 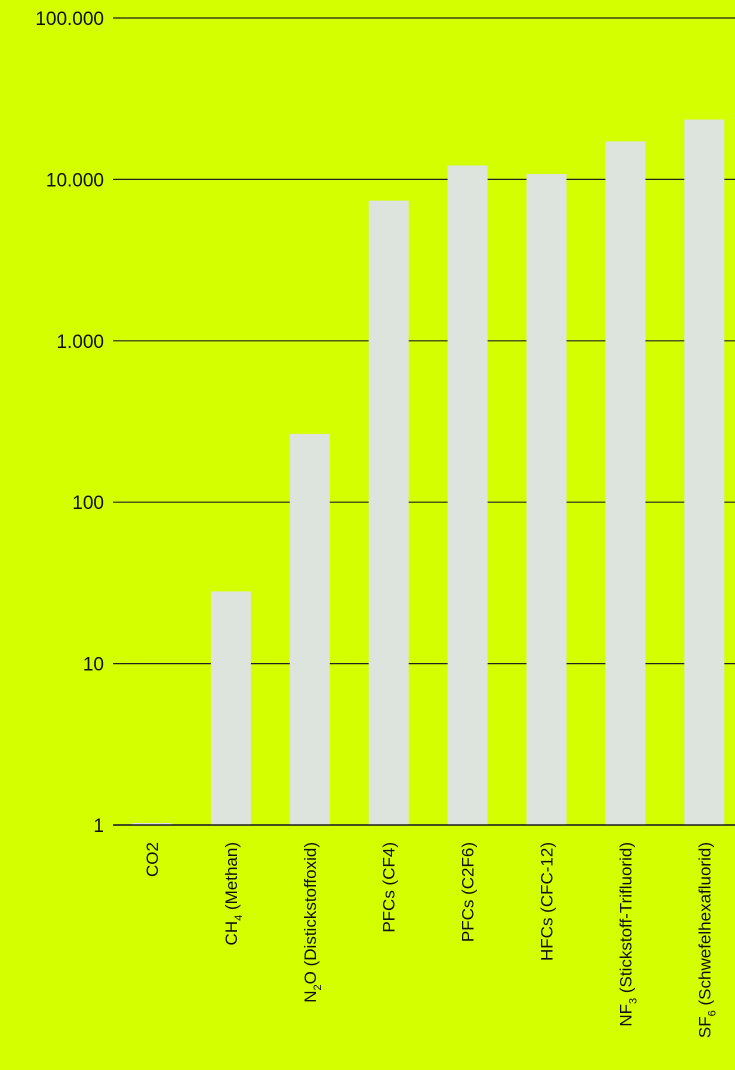 What do you see at coordinates (93, 665) in the screenshot?
I see `y-tick-label: 10` at bounding box center [93, 665].